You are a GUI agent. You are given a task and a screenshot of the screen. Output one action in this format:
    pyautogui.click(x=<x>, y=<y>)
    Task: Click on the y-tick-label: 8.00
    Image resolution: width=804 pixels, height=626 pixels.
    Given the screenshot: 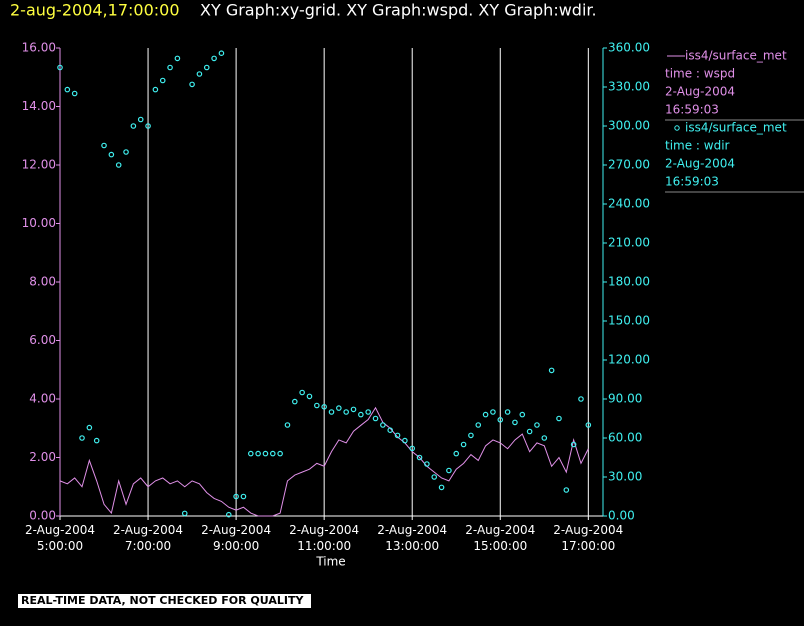 What is the action you would take?
    pyautogui.click(x=42, y=282)
    